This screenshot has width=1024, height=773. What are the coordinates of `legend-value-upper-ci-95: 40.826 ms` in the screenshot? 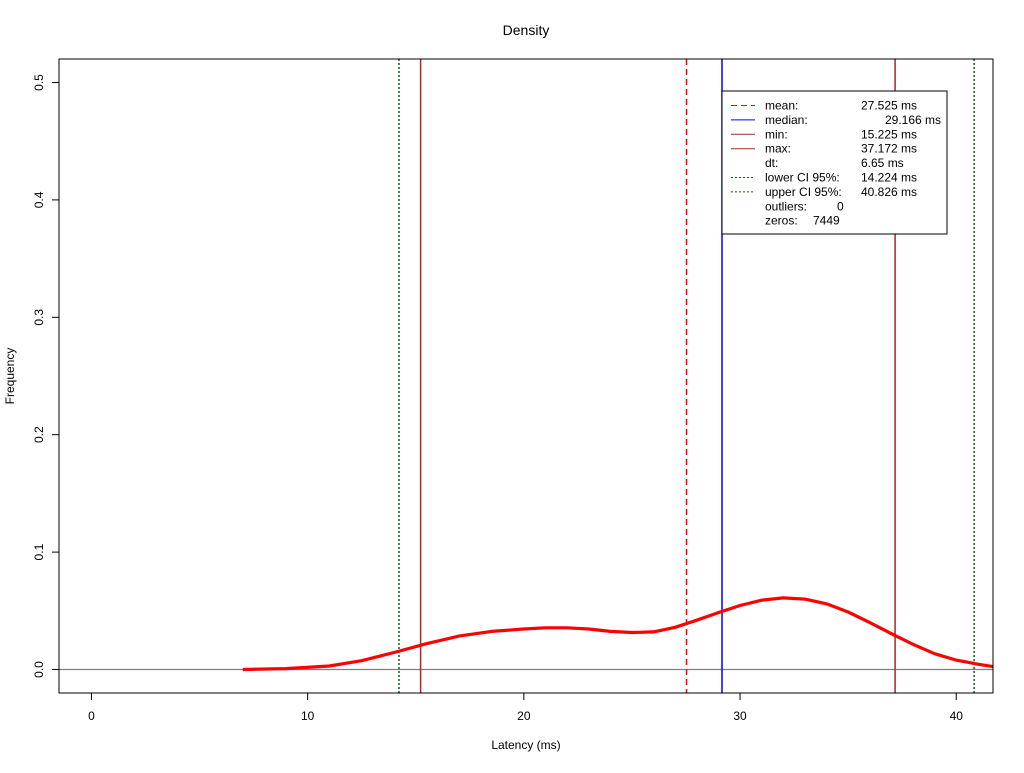 It's located at (889, 192).